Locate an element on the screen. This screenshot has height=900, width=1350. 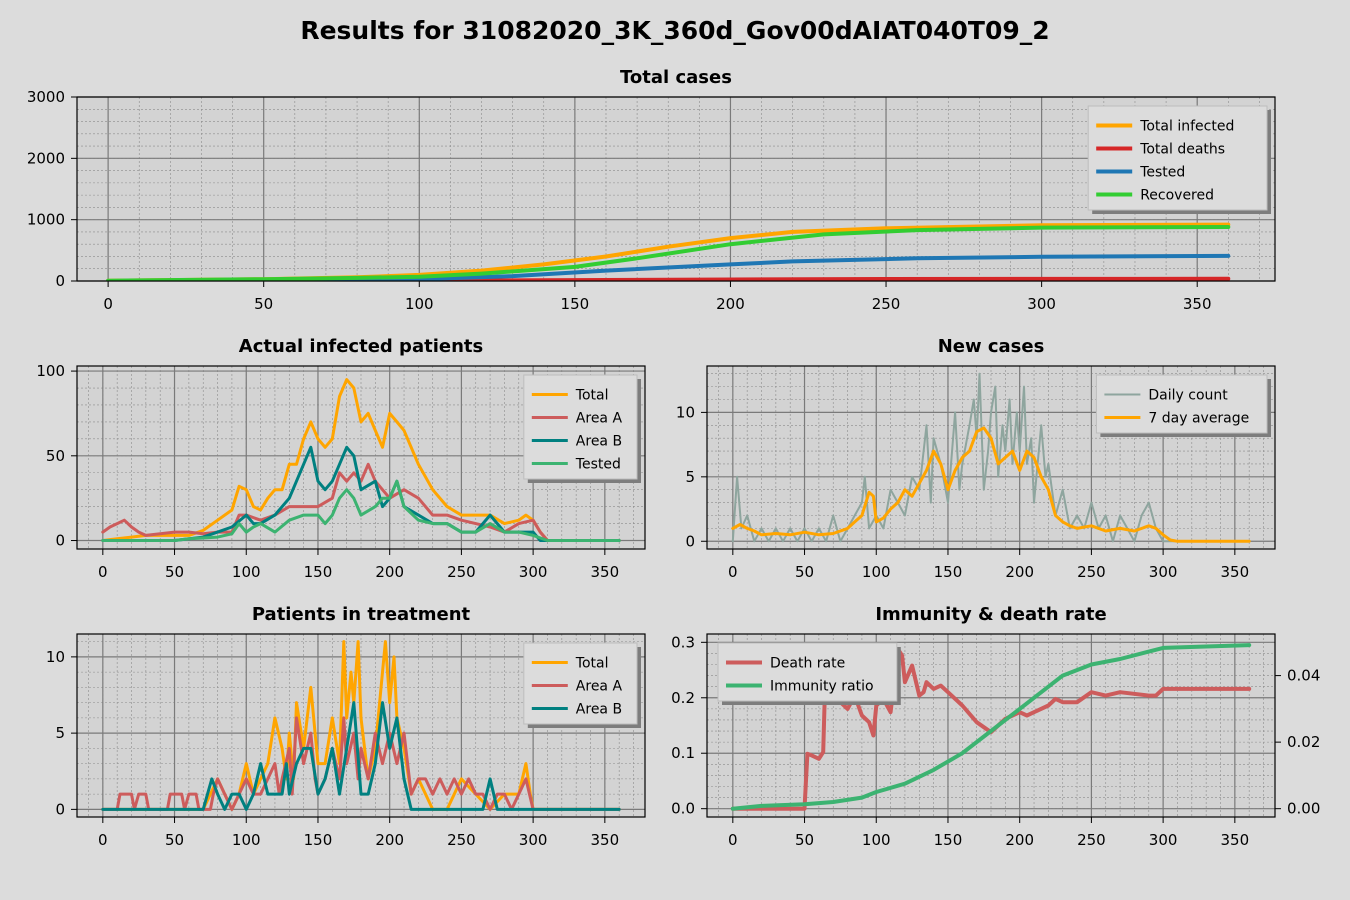
treatment-legend-box is located at coordinates (580, 683).